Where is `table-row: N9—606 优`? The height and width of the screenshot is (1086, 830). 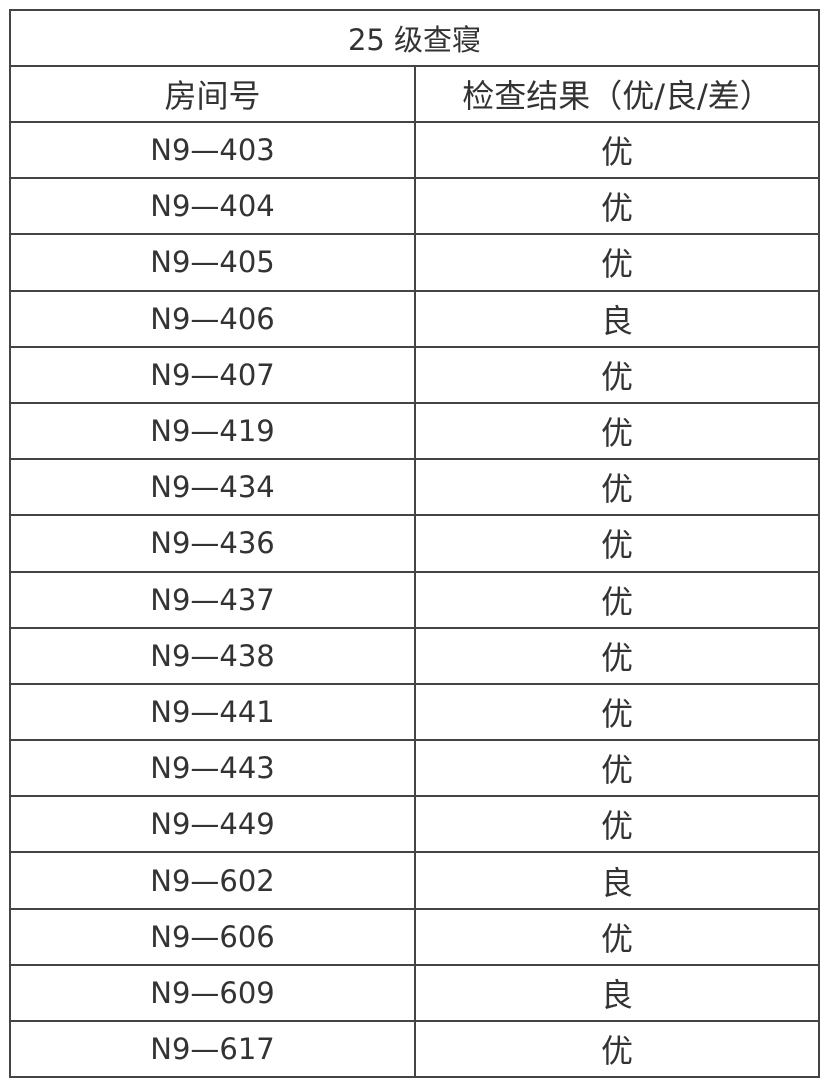
table-row: N9—606 优 is located at coordinates (414, 936).